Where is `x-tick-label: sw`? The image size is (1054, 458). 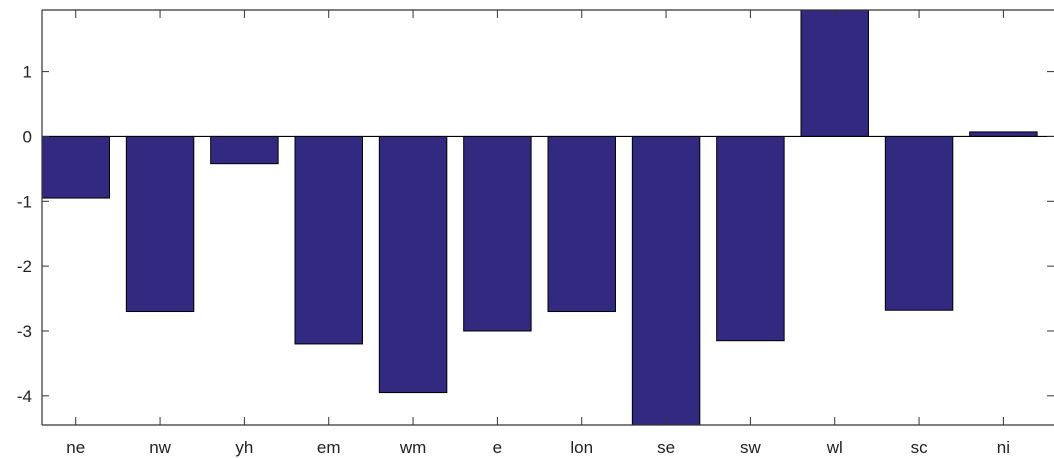
x-tick-label: sw is located at coordinates (751, 447).